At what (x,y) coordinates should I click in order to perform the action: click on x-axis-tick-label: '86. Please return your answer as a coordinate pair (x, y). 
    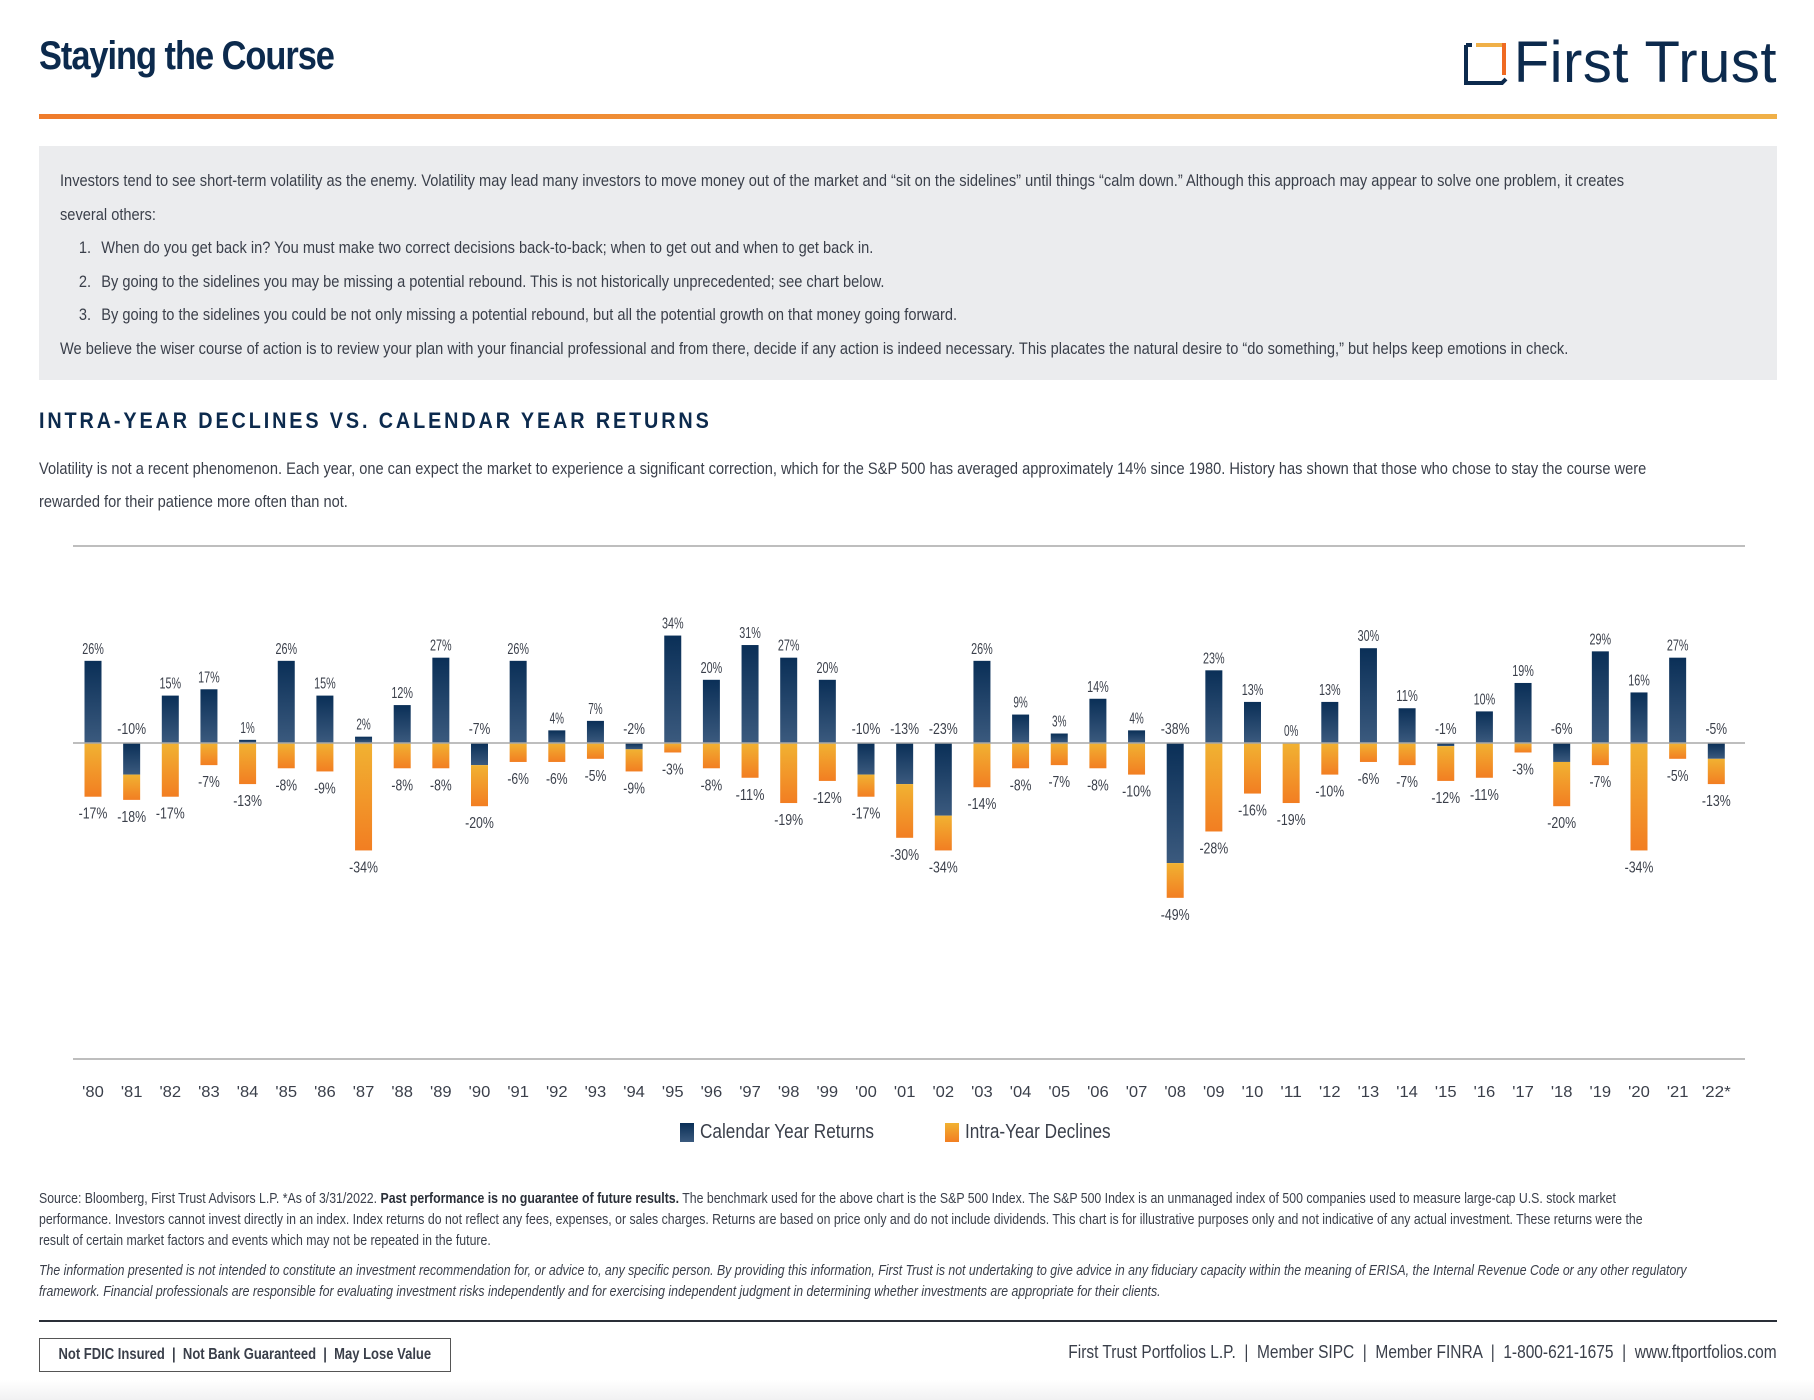
    Looking at the image, I should click on (325, 1092).